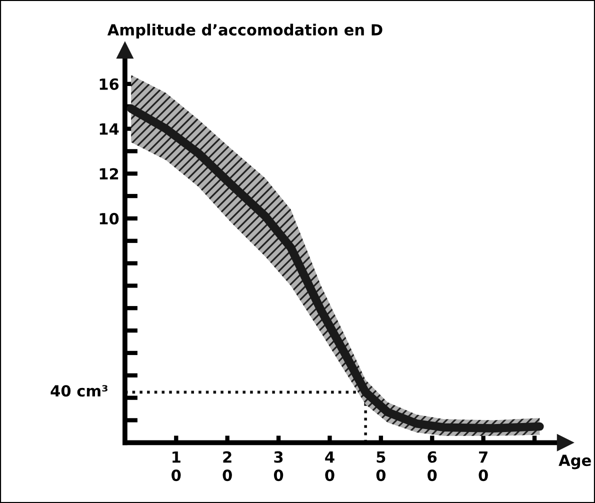  I want to click on x-tick-label: 3 0, so click(279, 466).